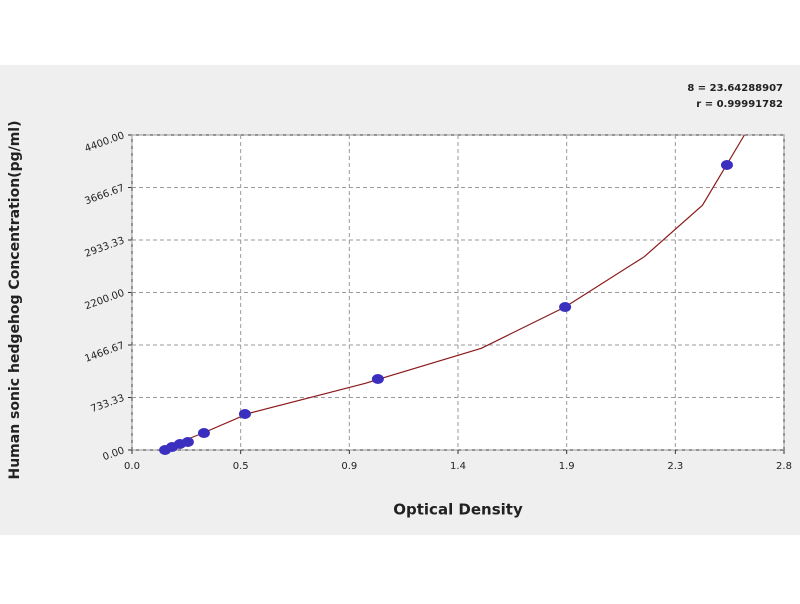 Image resolution: width=800 pixels, height=604 pixels. What do you see at coordinates (739, 104) in the screenshot?
I see `annotation: r = 0.99991782` at bounding box center [739, 104].